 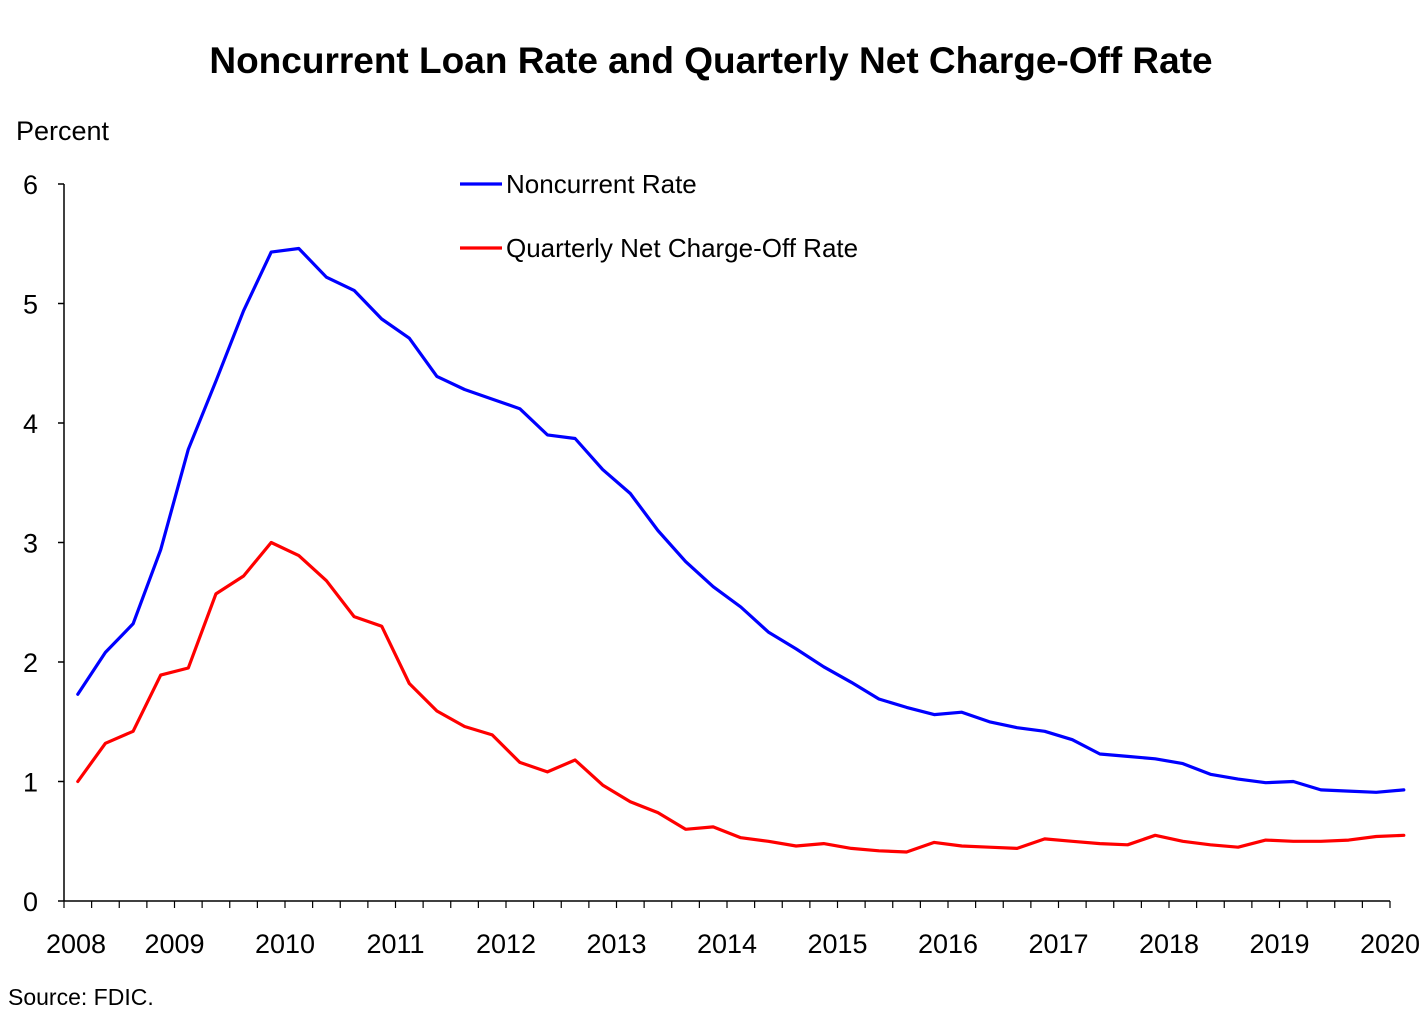 What do you see at coordinates (30, 185) in the screenshot?
I see `y-tick-label: 6` at bounding box center [30, 185].